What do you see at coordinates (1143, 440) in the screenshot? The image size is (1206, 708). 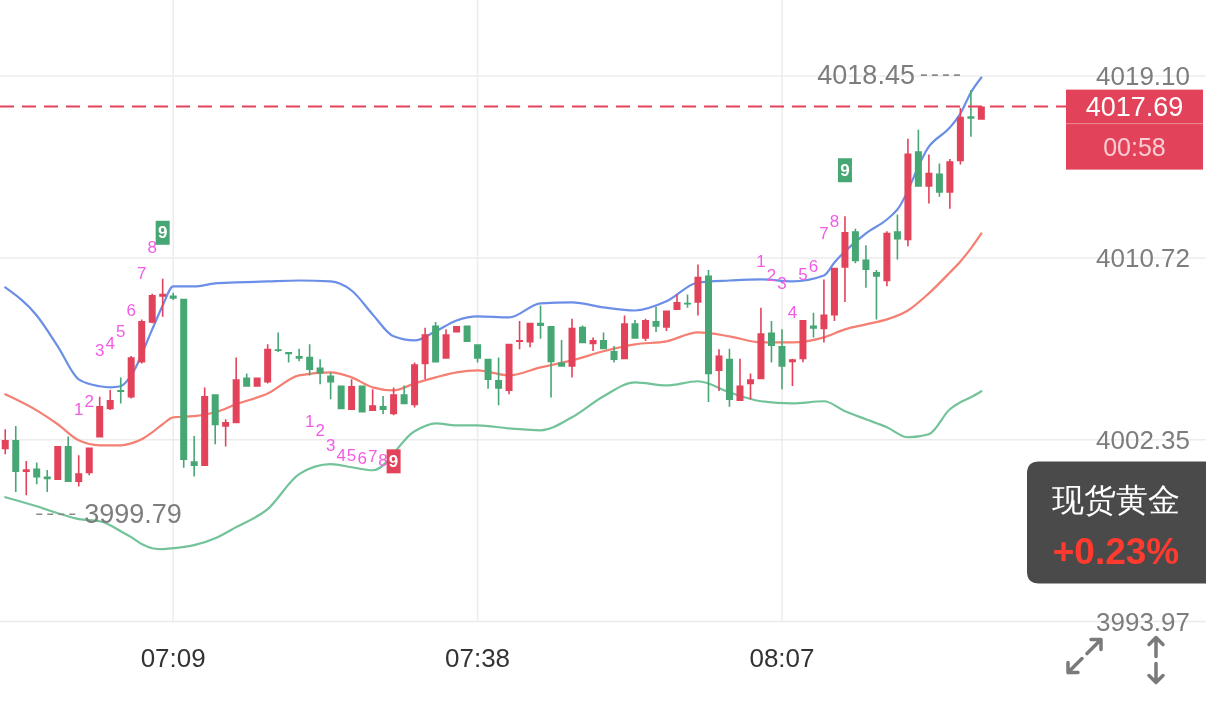 I see `y-tick-label: 4002.35` at bounding box center [1143, 440].